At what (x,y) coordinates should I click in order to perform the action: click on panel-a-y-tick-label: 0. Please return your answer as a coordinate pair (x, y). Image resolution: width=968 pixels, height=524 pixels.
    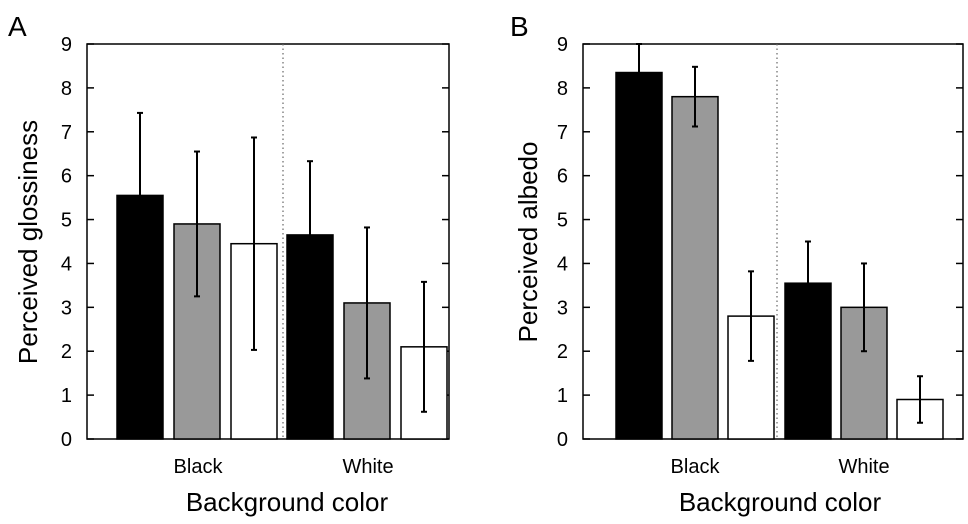
    Looking at the image, I should click on (66, 440).